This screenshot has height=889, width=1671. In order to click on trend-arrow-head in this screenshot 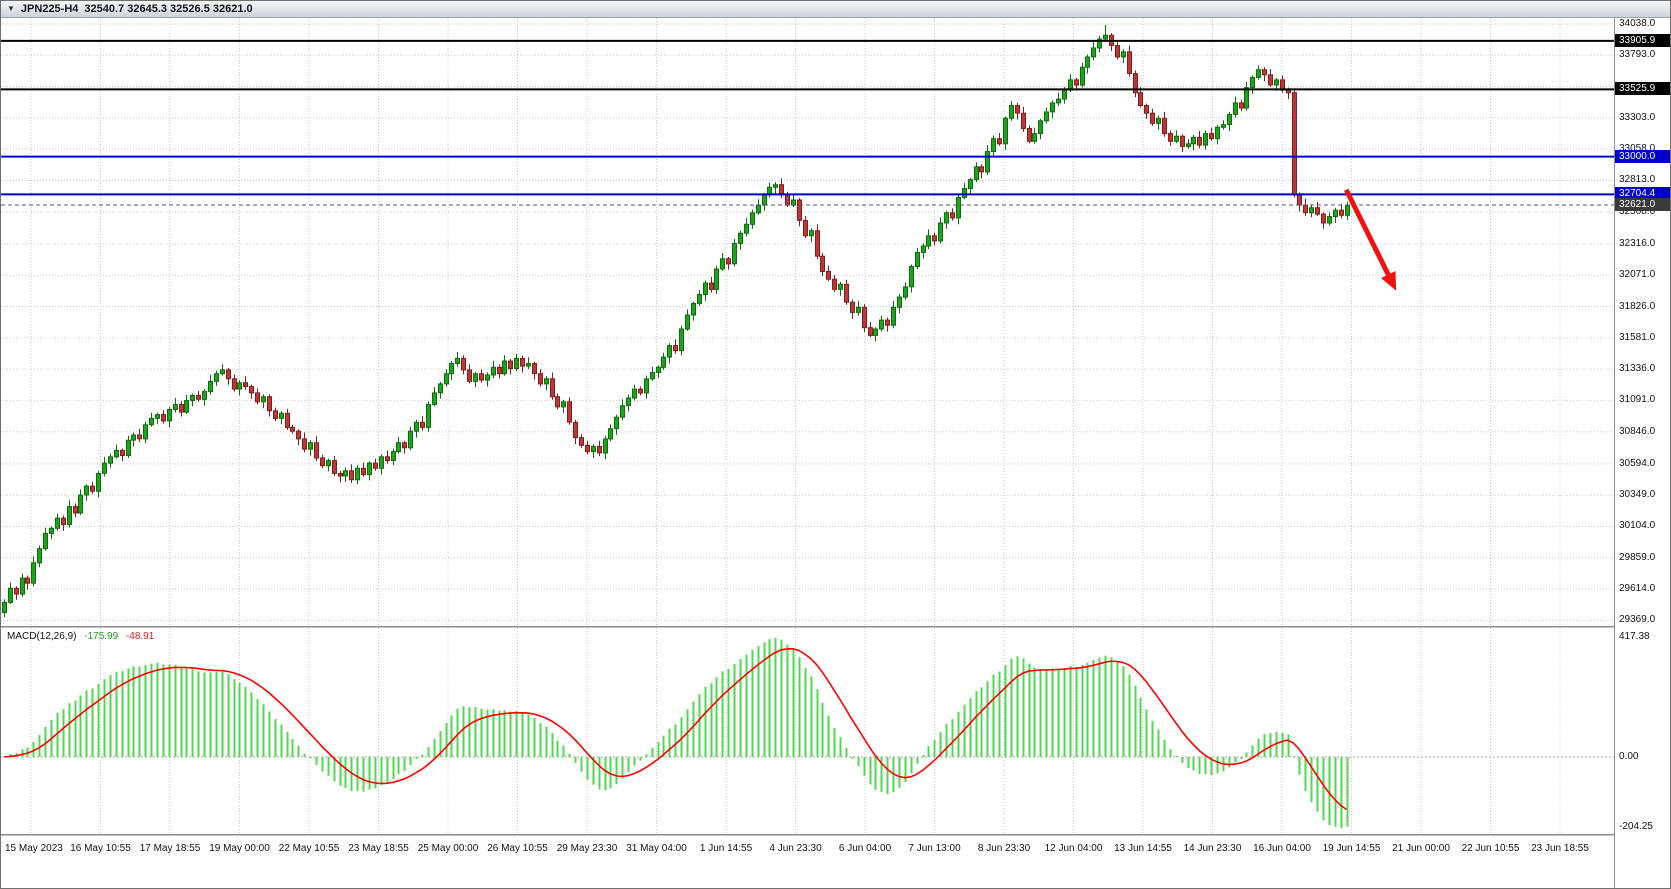, I will do `click(1389, 281)`.